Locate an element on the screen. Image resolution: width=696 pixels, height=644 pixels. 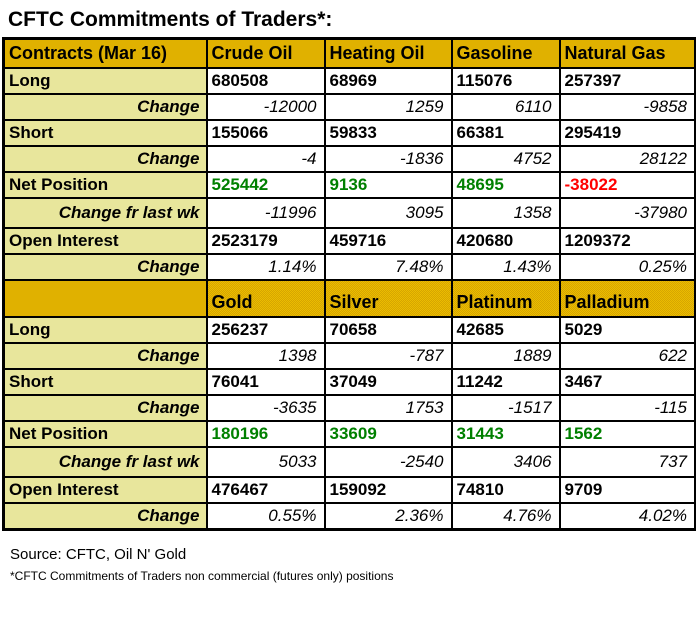
data-cell: 459716 is located at coordinates (388, 241).